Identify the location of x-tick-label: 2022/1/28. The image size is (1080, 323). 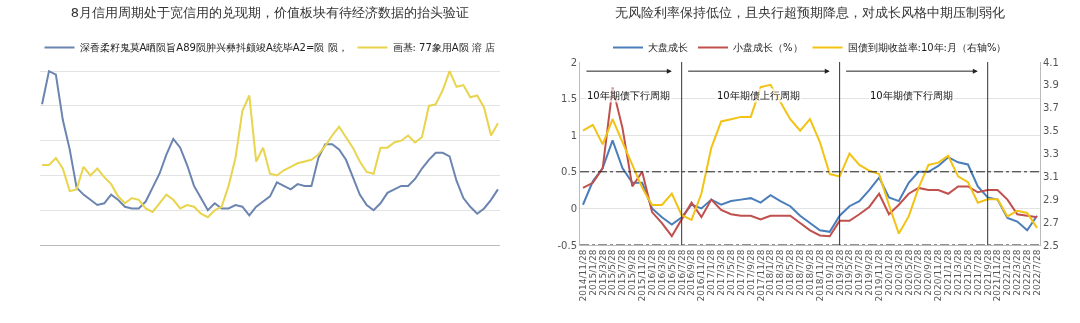
(1007, 272).